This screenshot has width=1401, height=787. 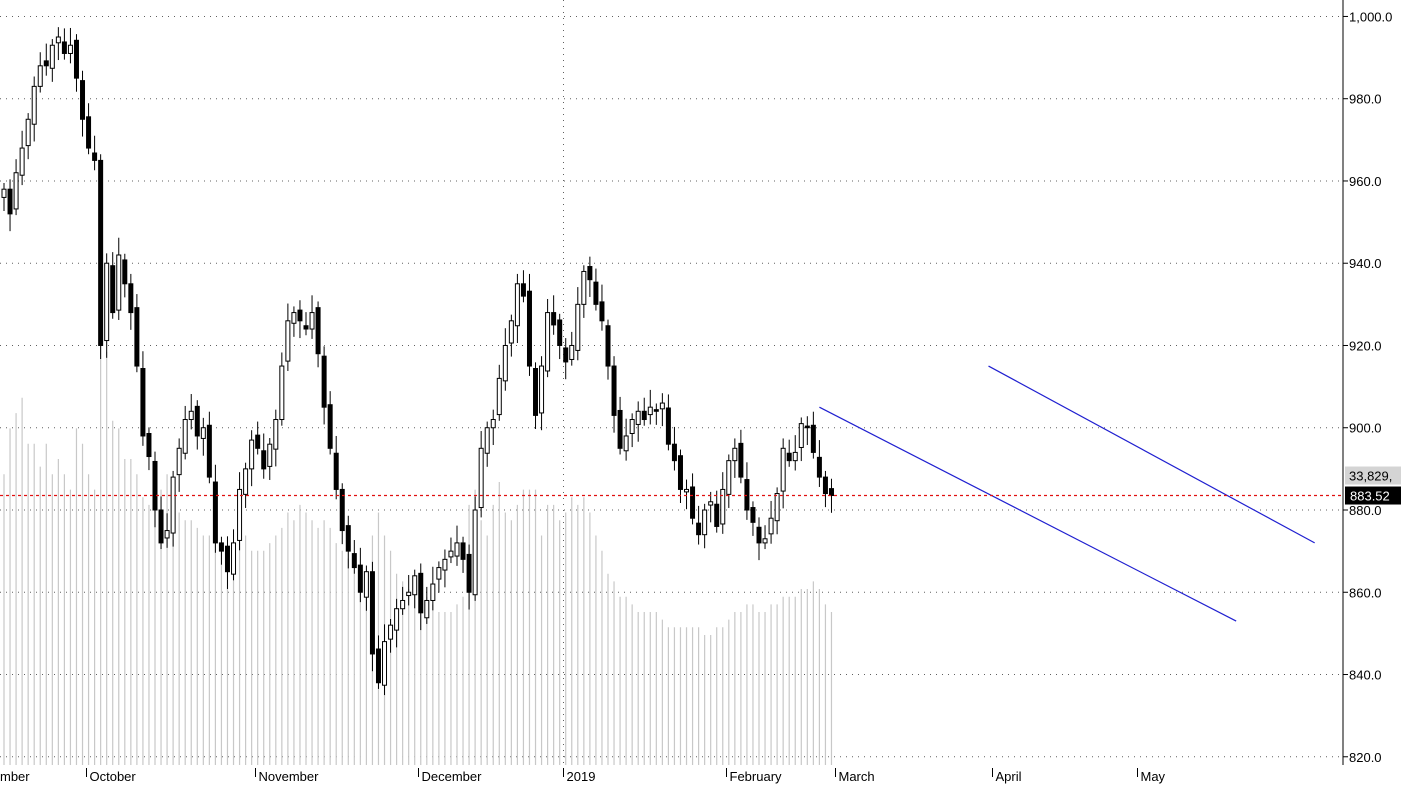 What do you see at coordinates (1370, 16) in the screenshot?
I see `y-tick-label: 1,000.0` at bounding box center [1370, 16].